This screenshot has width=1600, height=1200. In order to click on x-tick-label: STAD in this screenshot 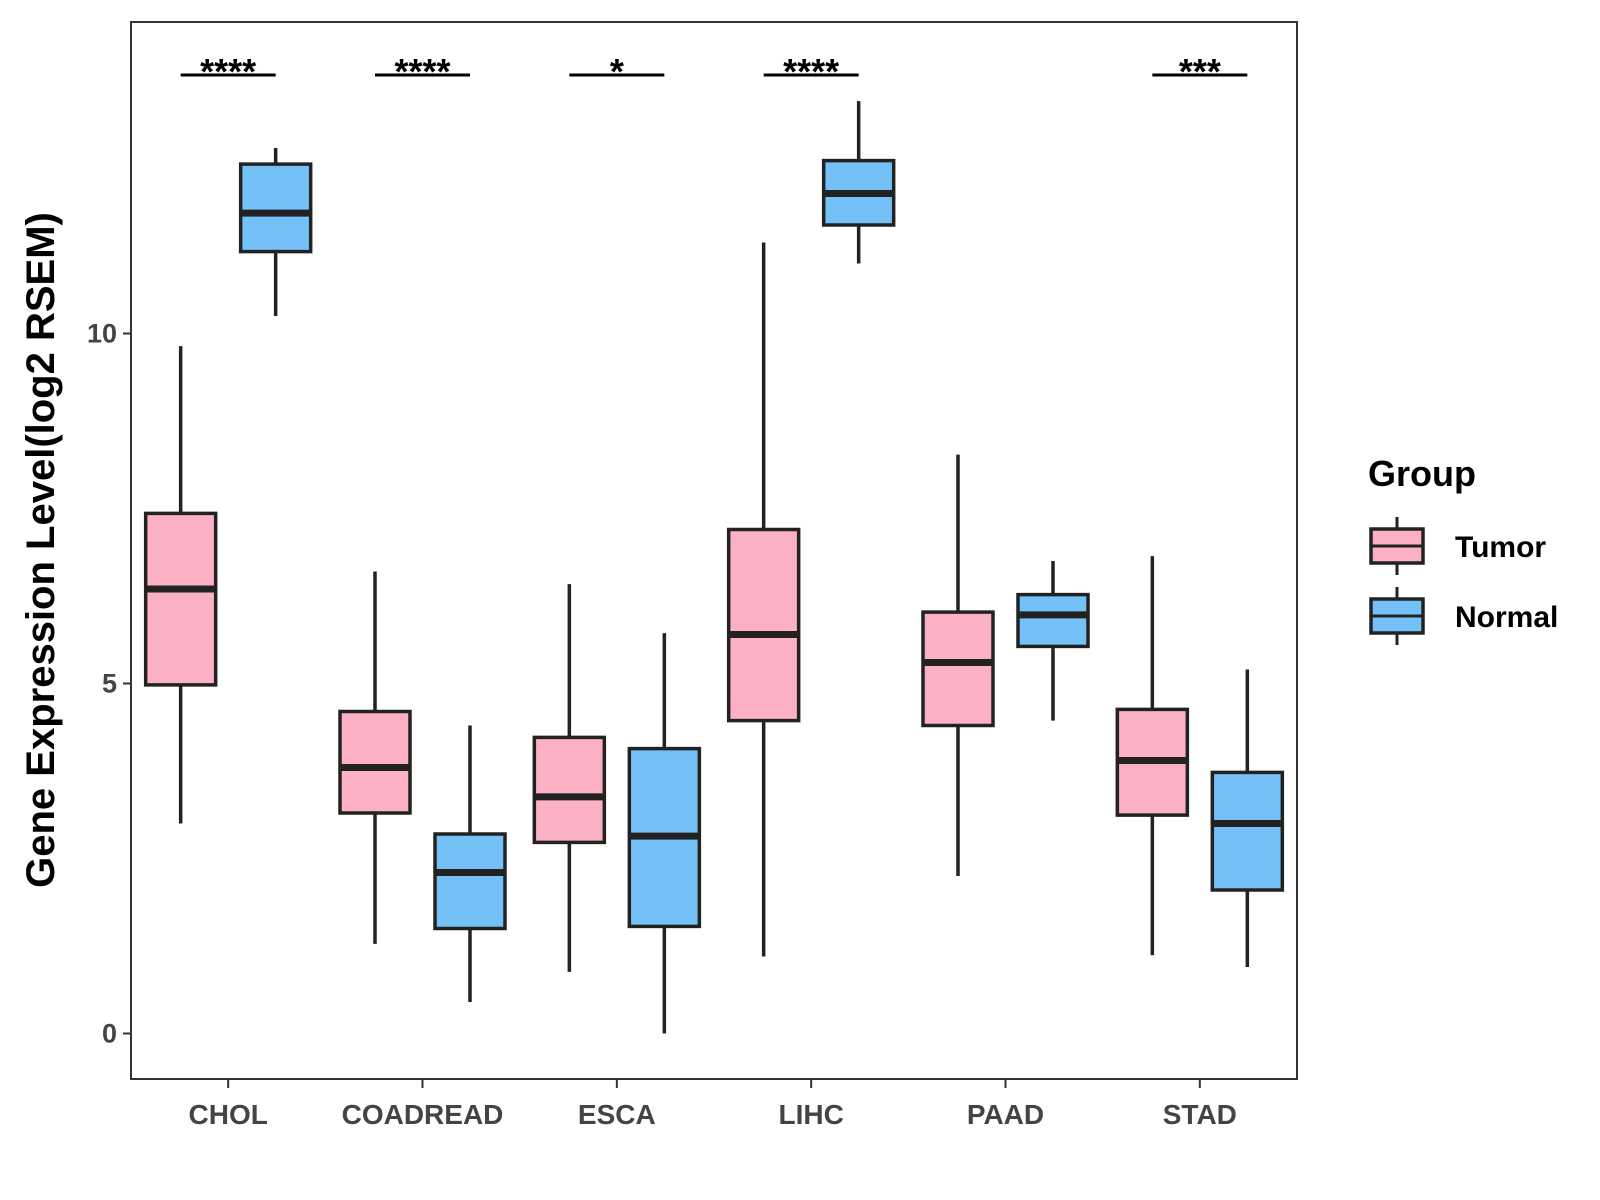, I will do `click(1200, 1114)`.